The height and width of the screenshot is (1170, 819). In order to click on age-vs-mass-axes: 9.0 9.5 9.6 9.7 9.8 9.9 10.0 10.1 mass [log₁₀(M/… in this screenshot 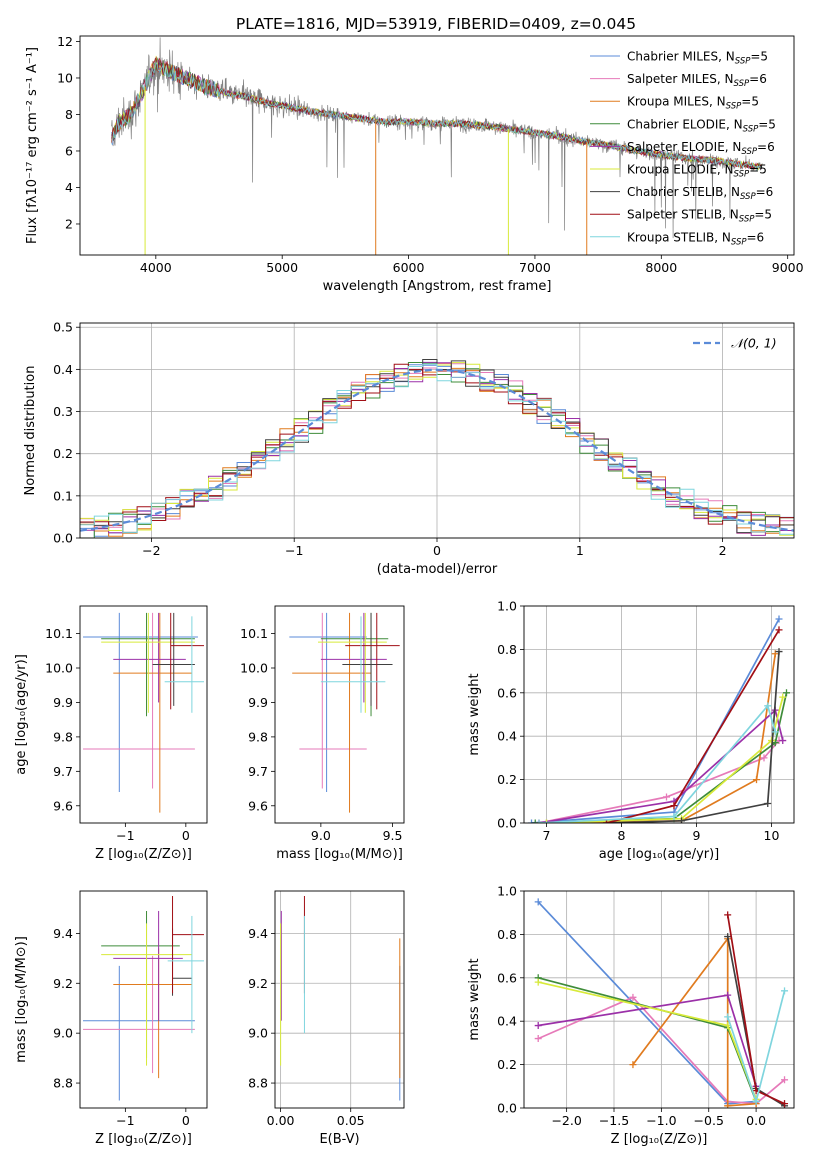, I will do `click(322, 733)`.